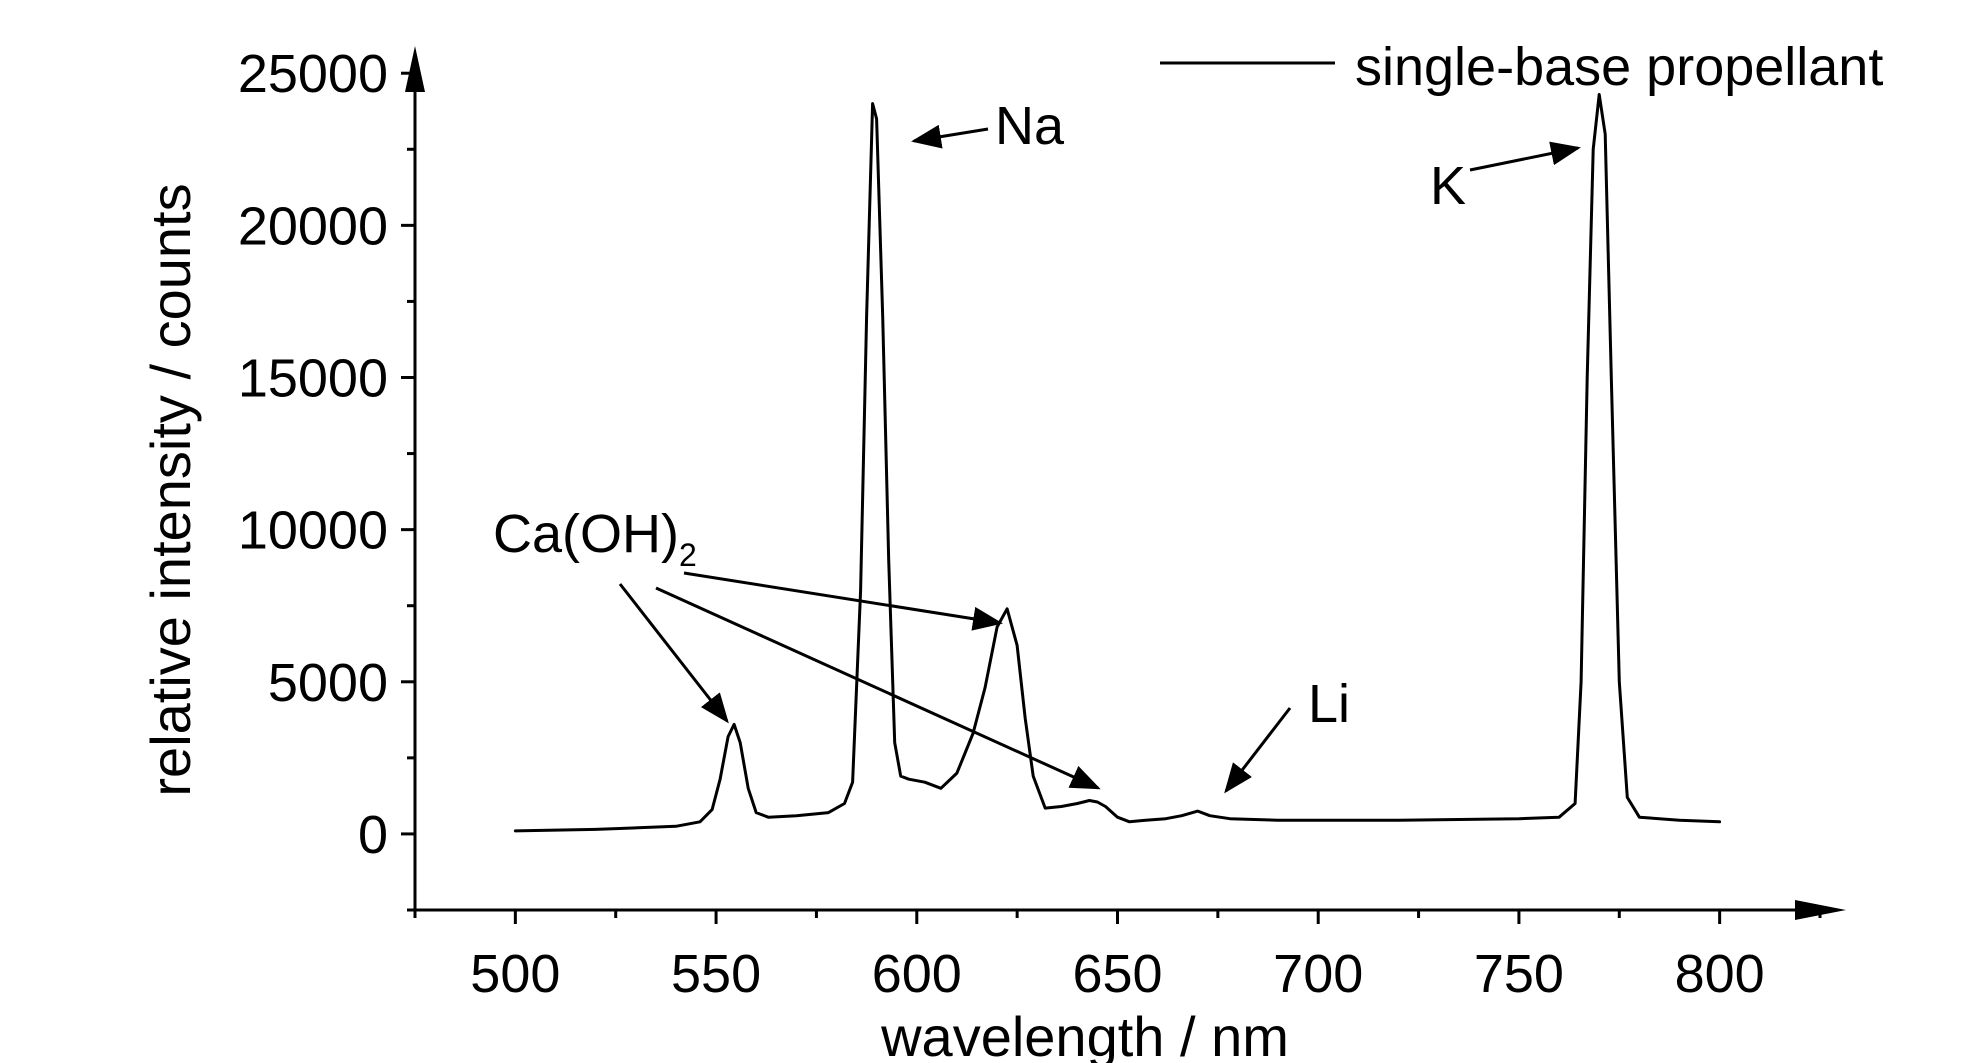 This screenshot has width=1984, height=1063. I want to click on y-axis-arrow, so click(415, 69).